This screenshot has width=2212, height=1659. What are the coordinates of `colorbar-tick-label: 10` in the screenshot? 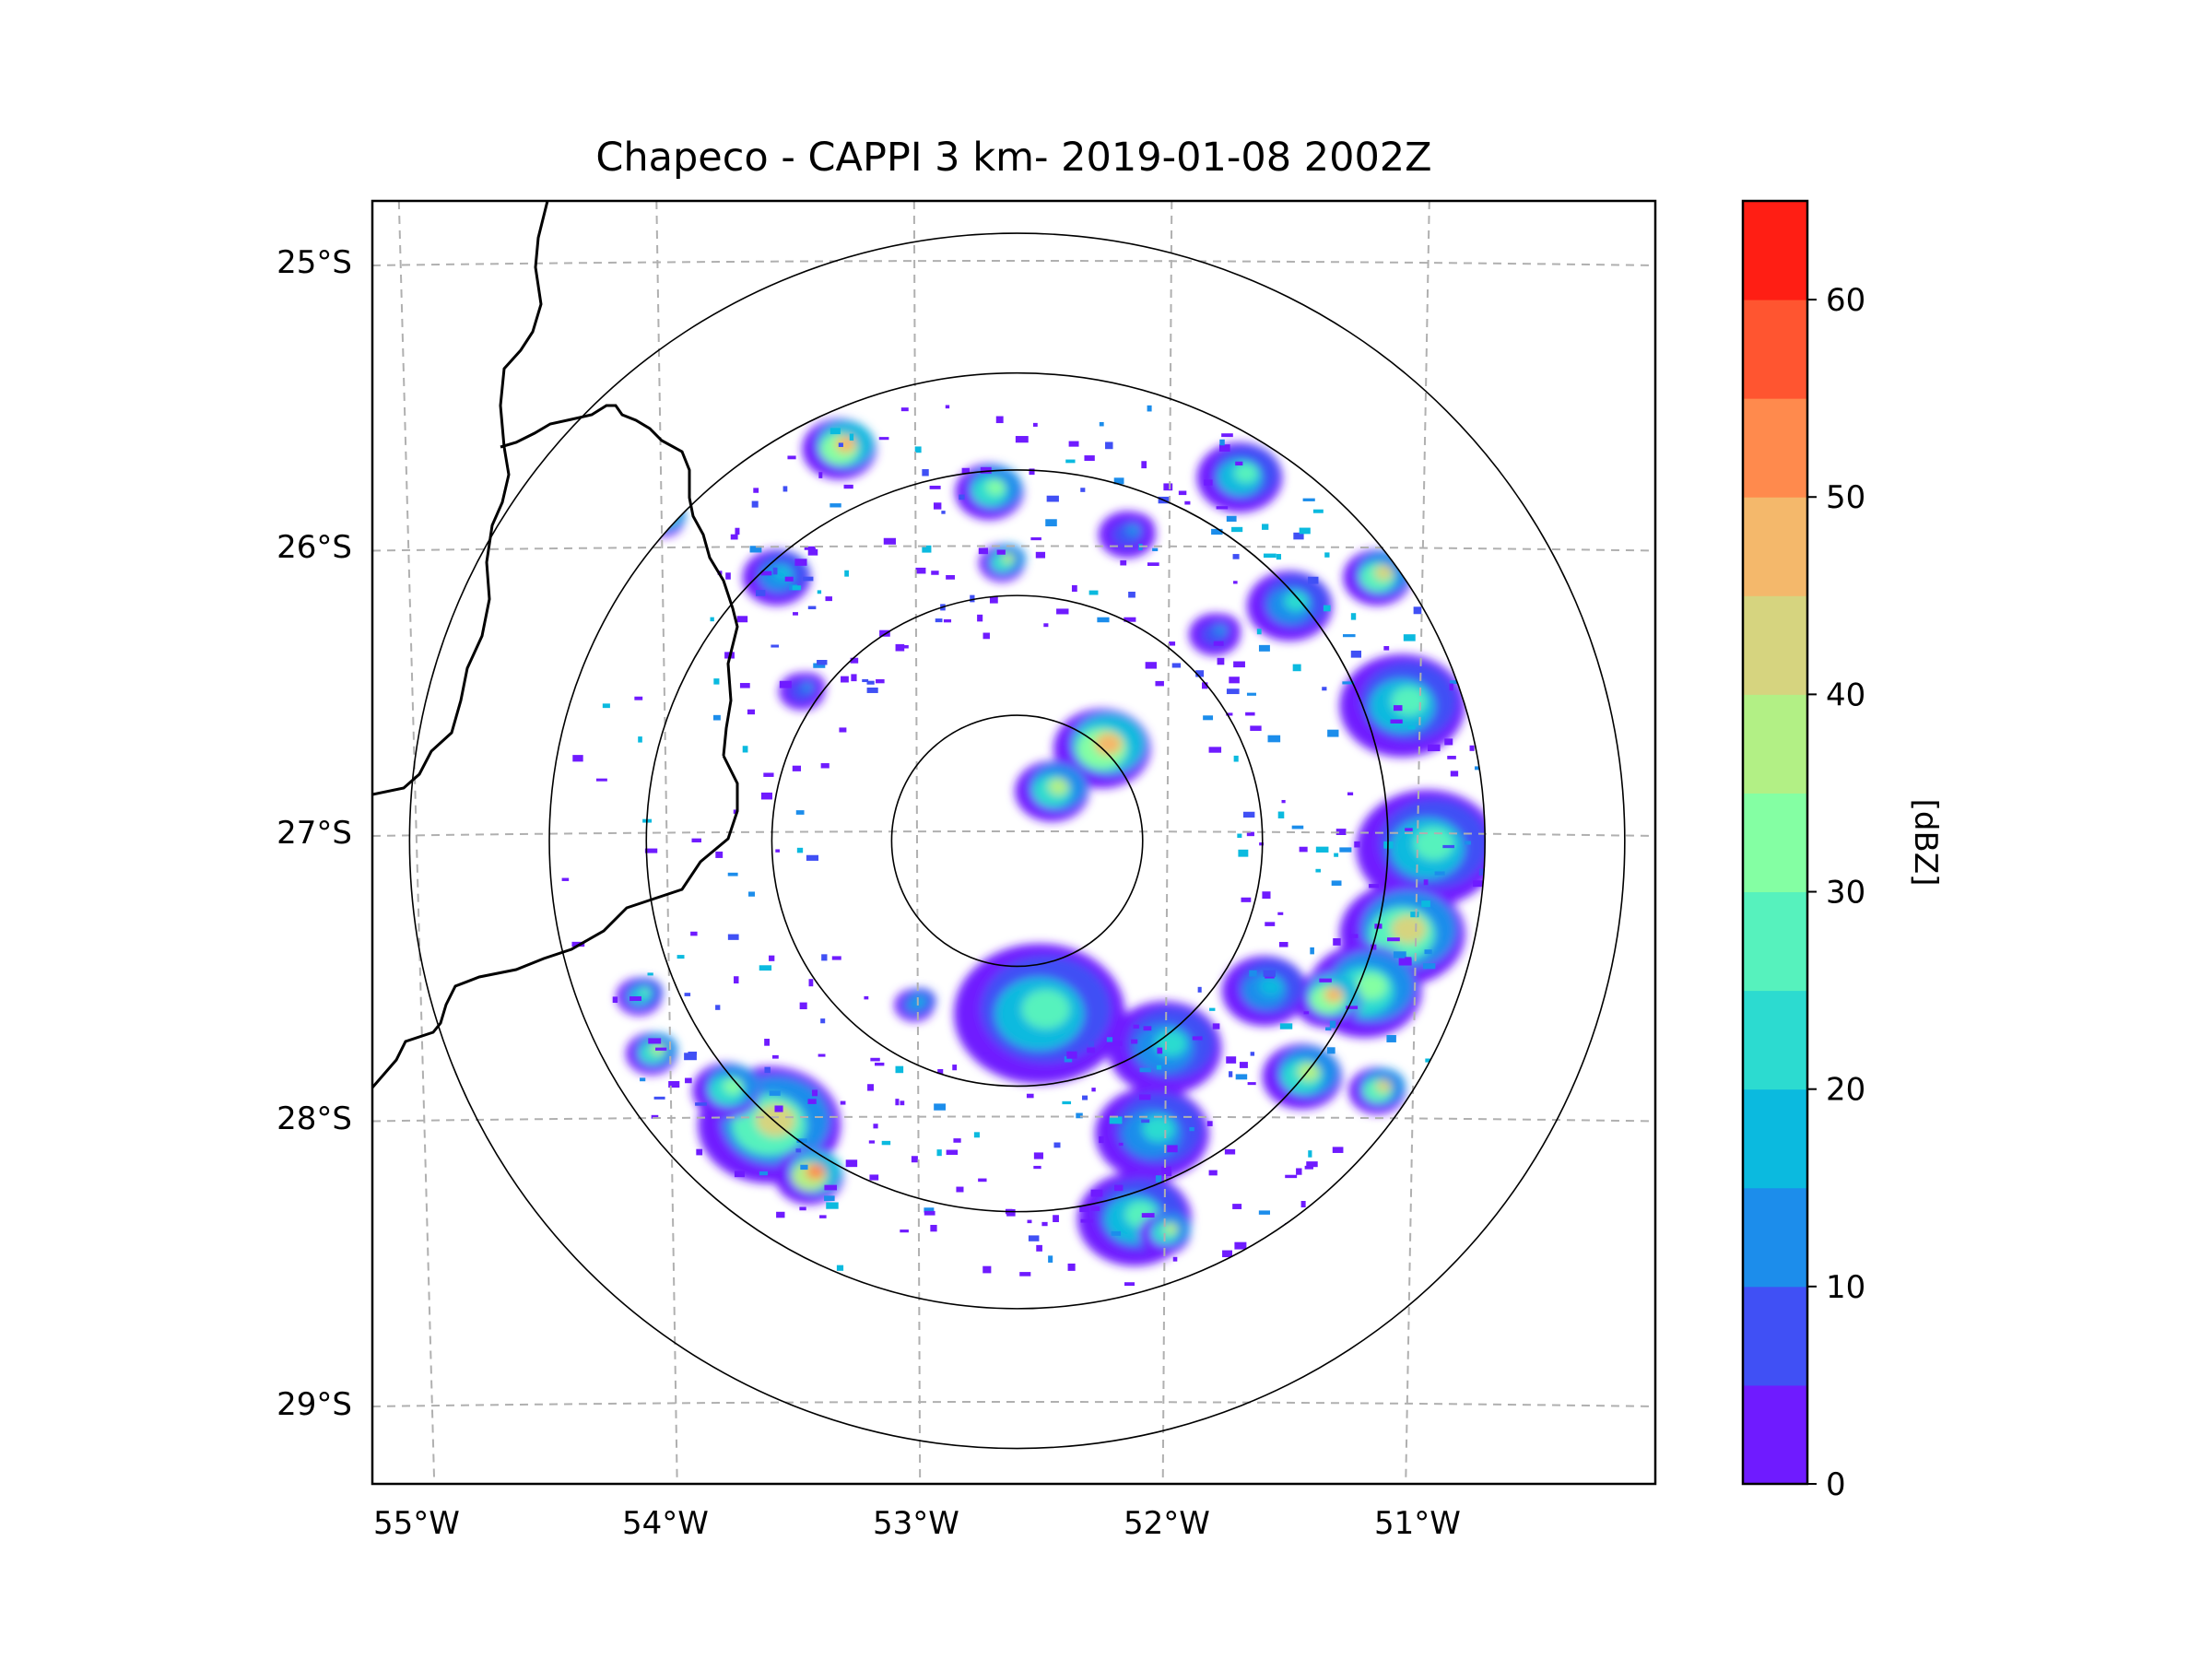 It's located at (1845, 1287).